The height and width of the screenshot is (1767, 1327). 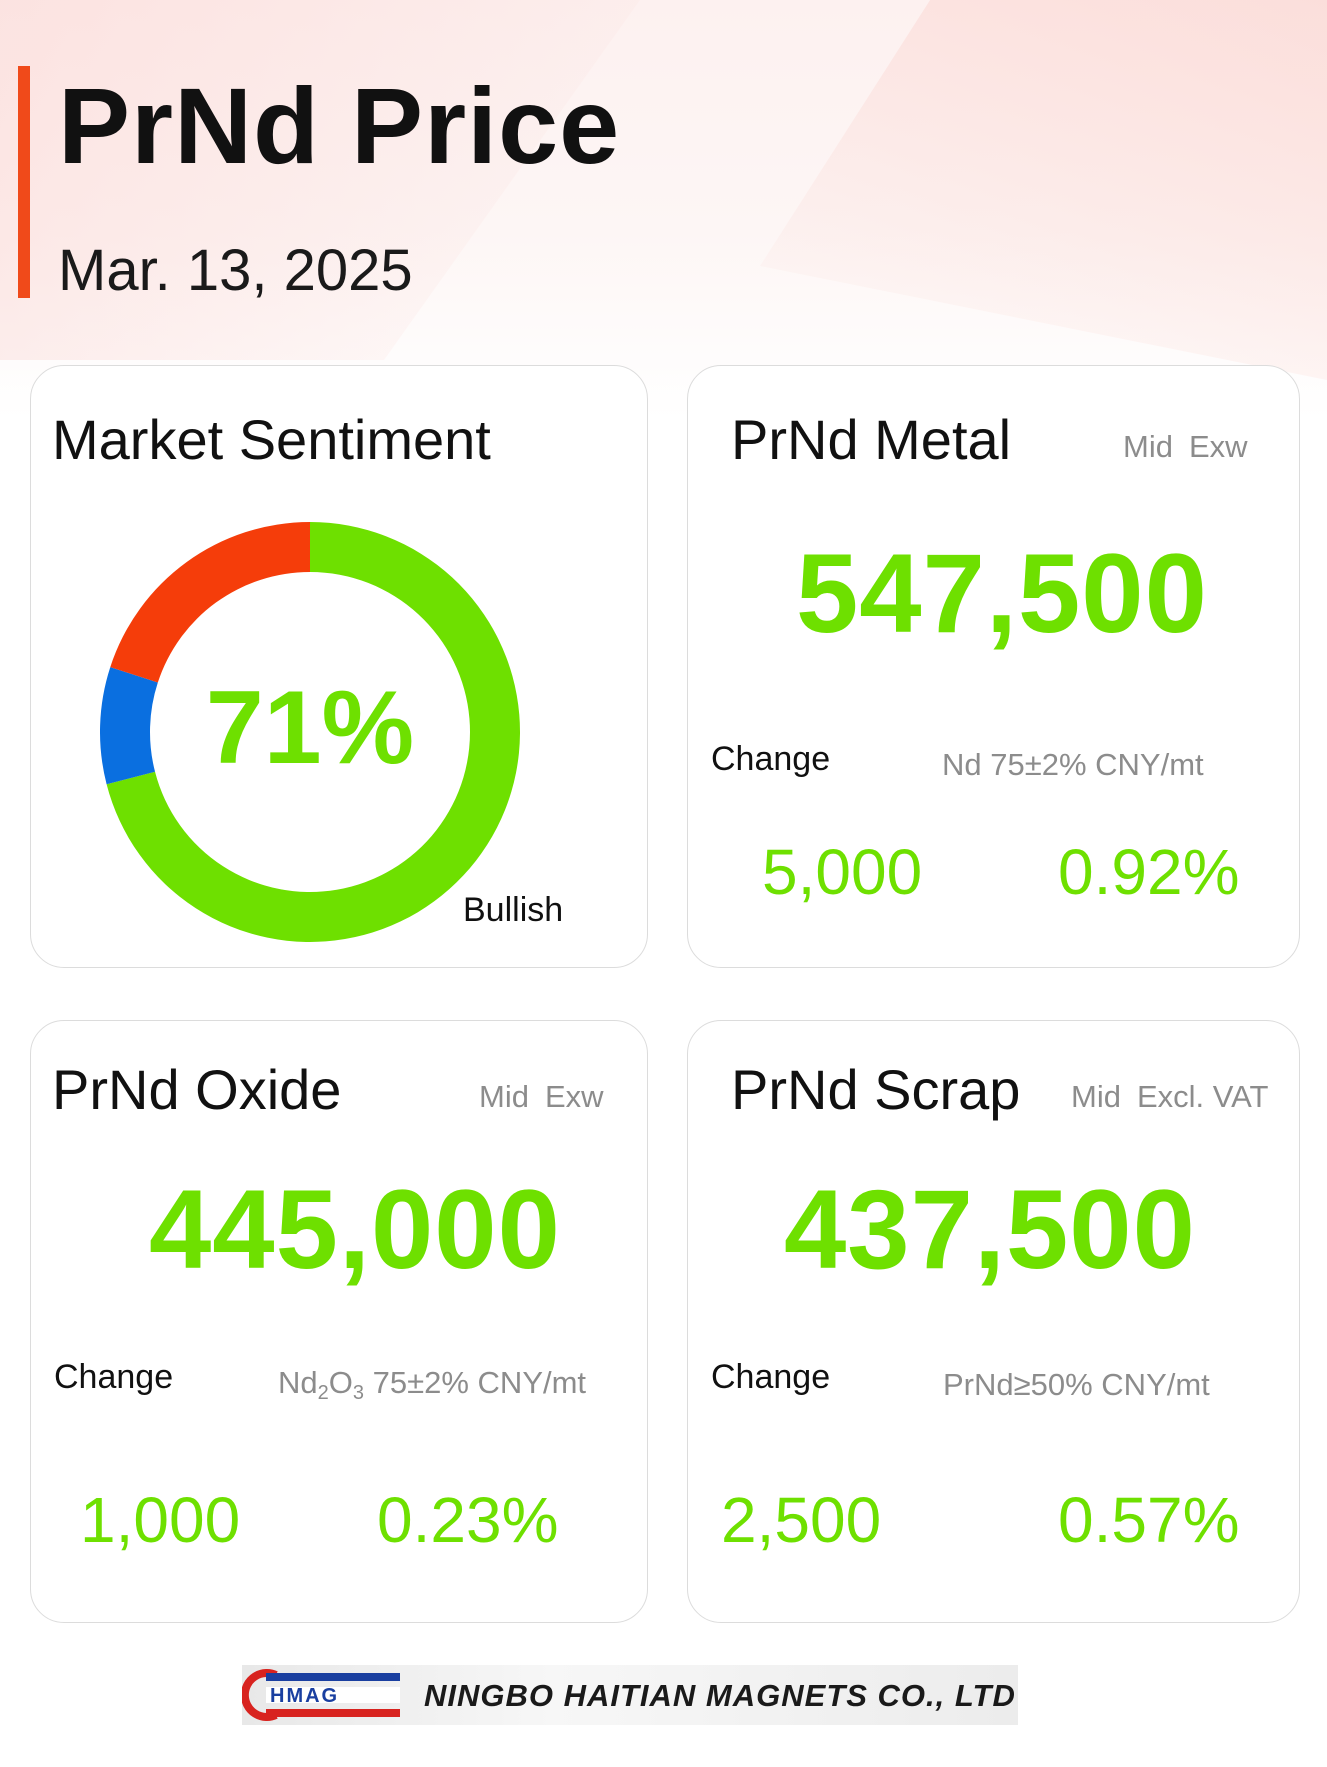 I want to click on sentiment-donut-chart, so click(x=310, y=732).